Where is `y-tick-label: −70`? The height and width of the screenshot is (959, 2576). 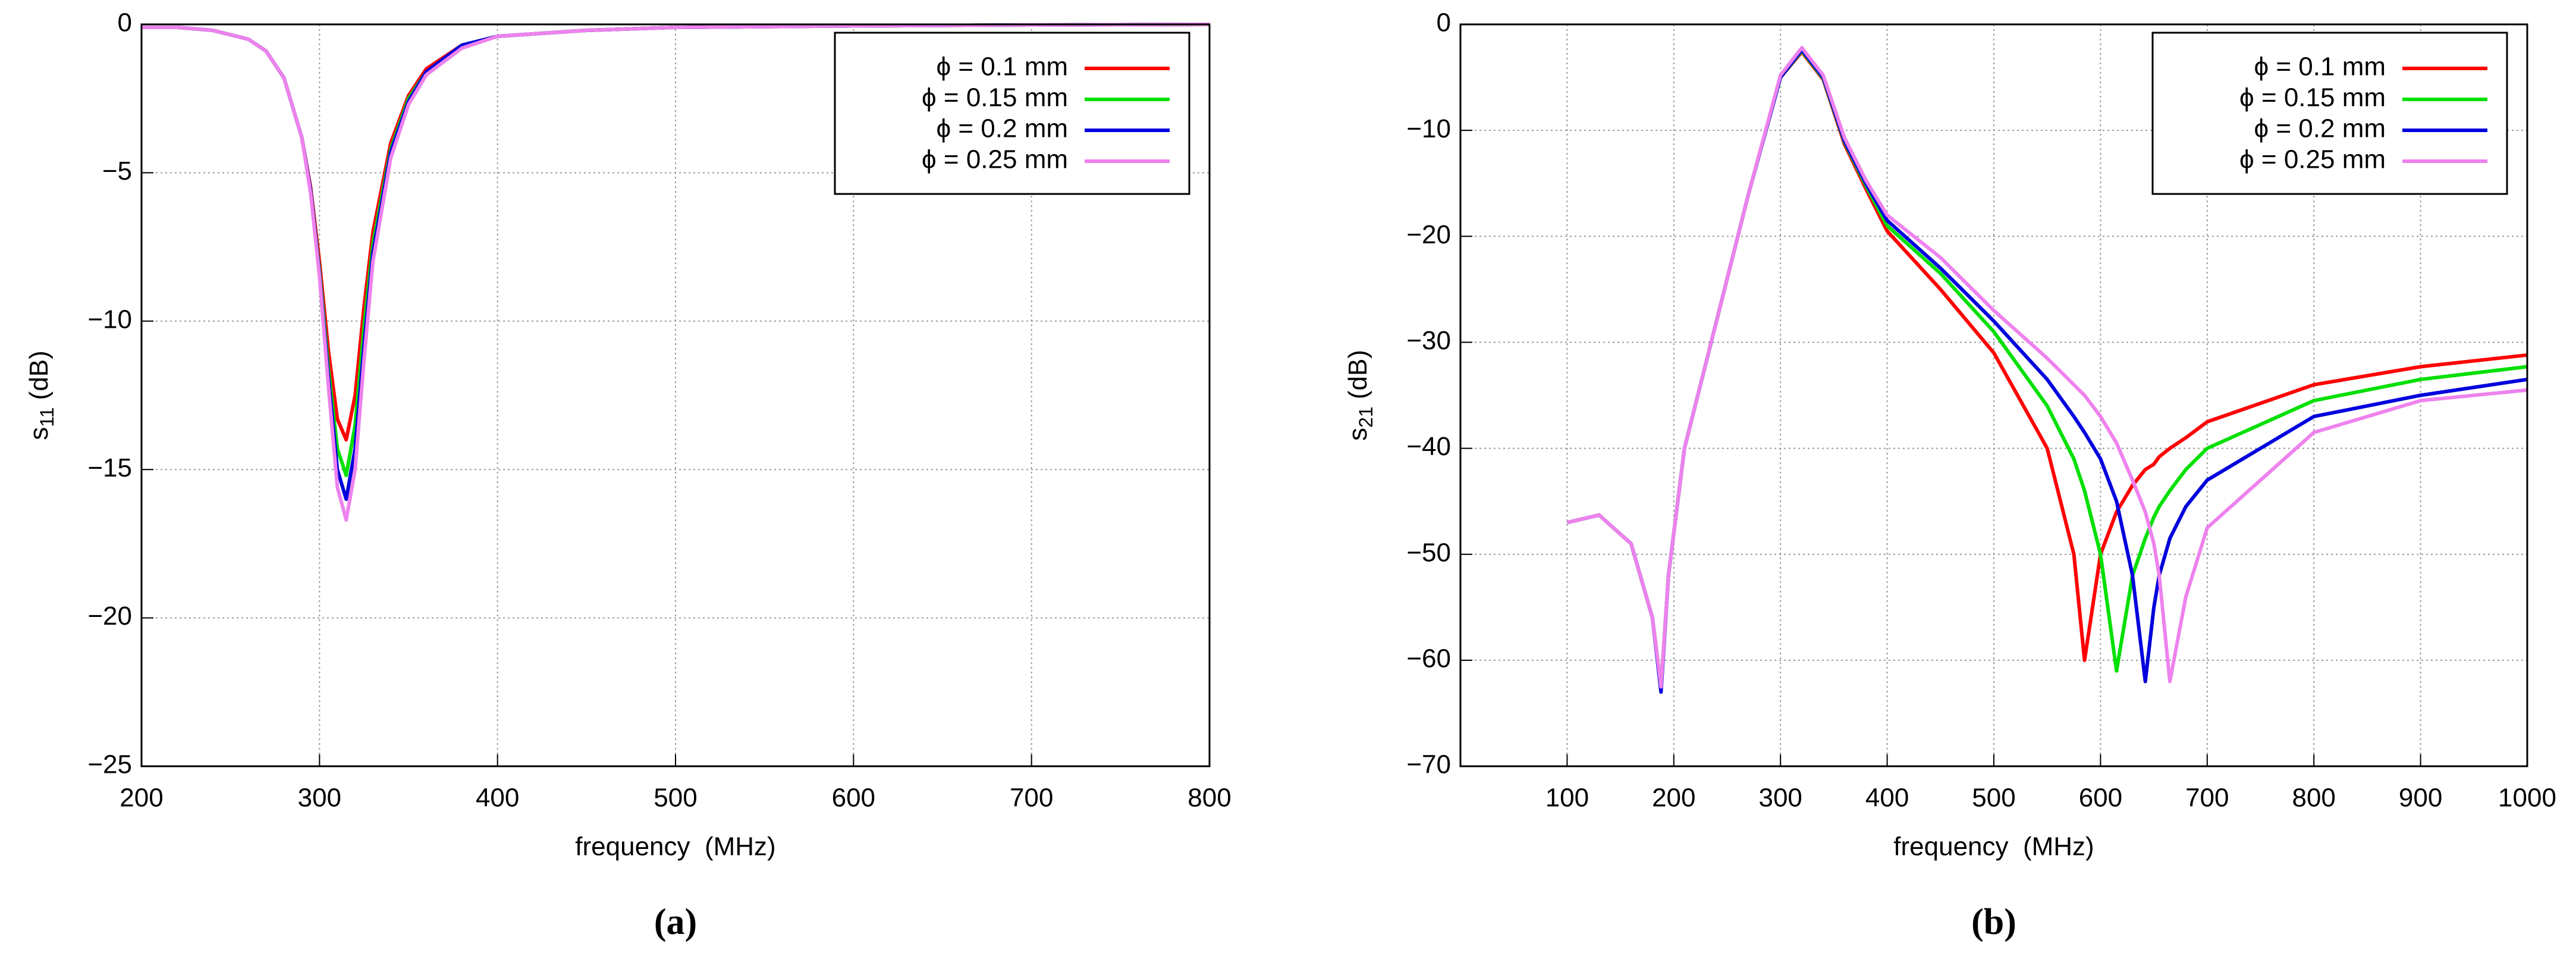 y-tick-label: −70 is located at coordinates (1428, 764).